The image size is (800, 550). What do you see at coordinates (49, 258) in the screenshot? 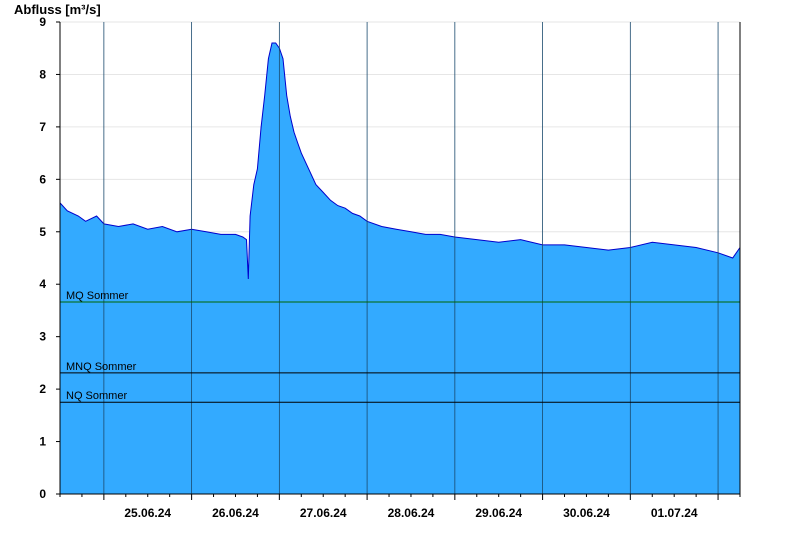
I see `y-tick-labels: 0 1 2 3 4 5 6 7 8 9` at bounding box center [49, 258].